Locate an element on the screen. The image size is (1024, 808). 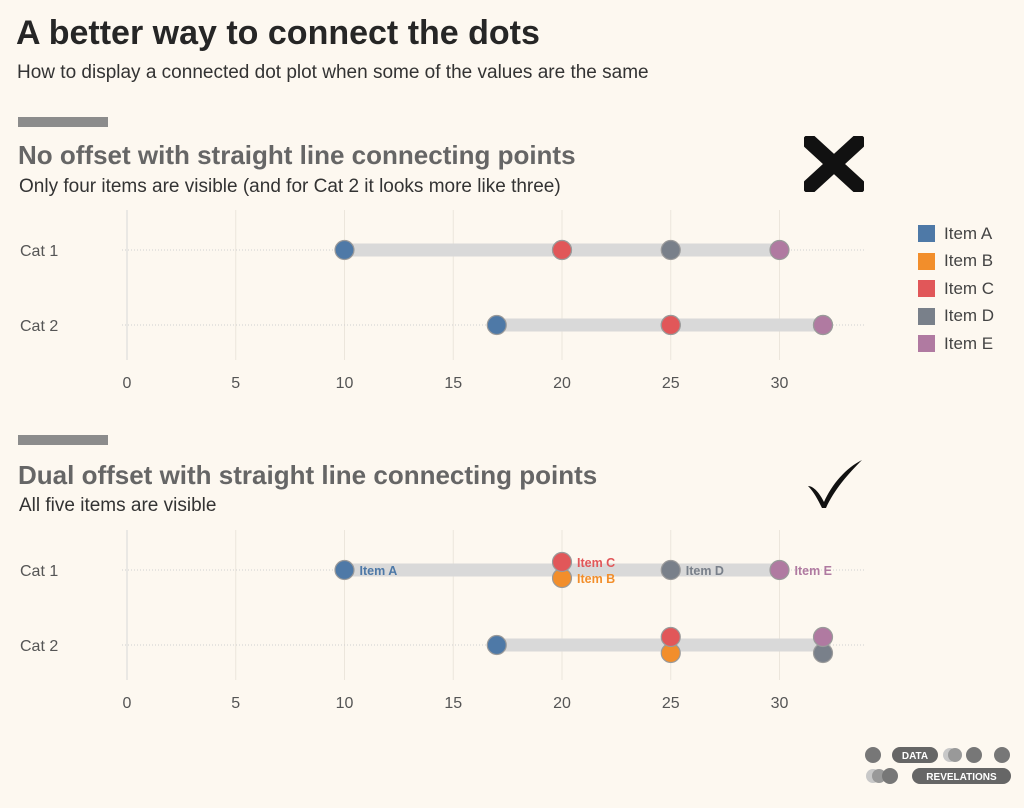
legend-item: Item A is located at coordinates (956, 234).